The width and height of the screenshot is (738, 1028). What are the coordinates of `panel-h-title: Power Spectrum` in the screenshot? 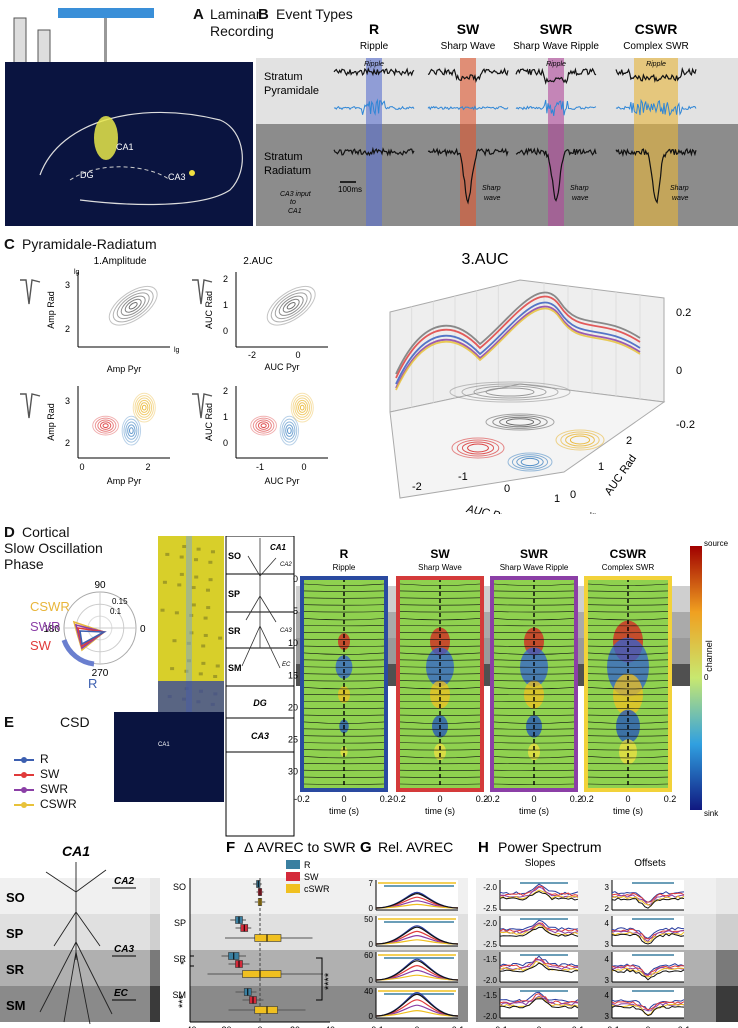 It's located at (549, 848).